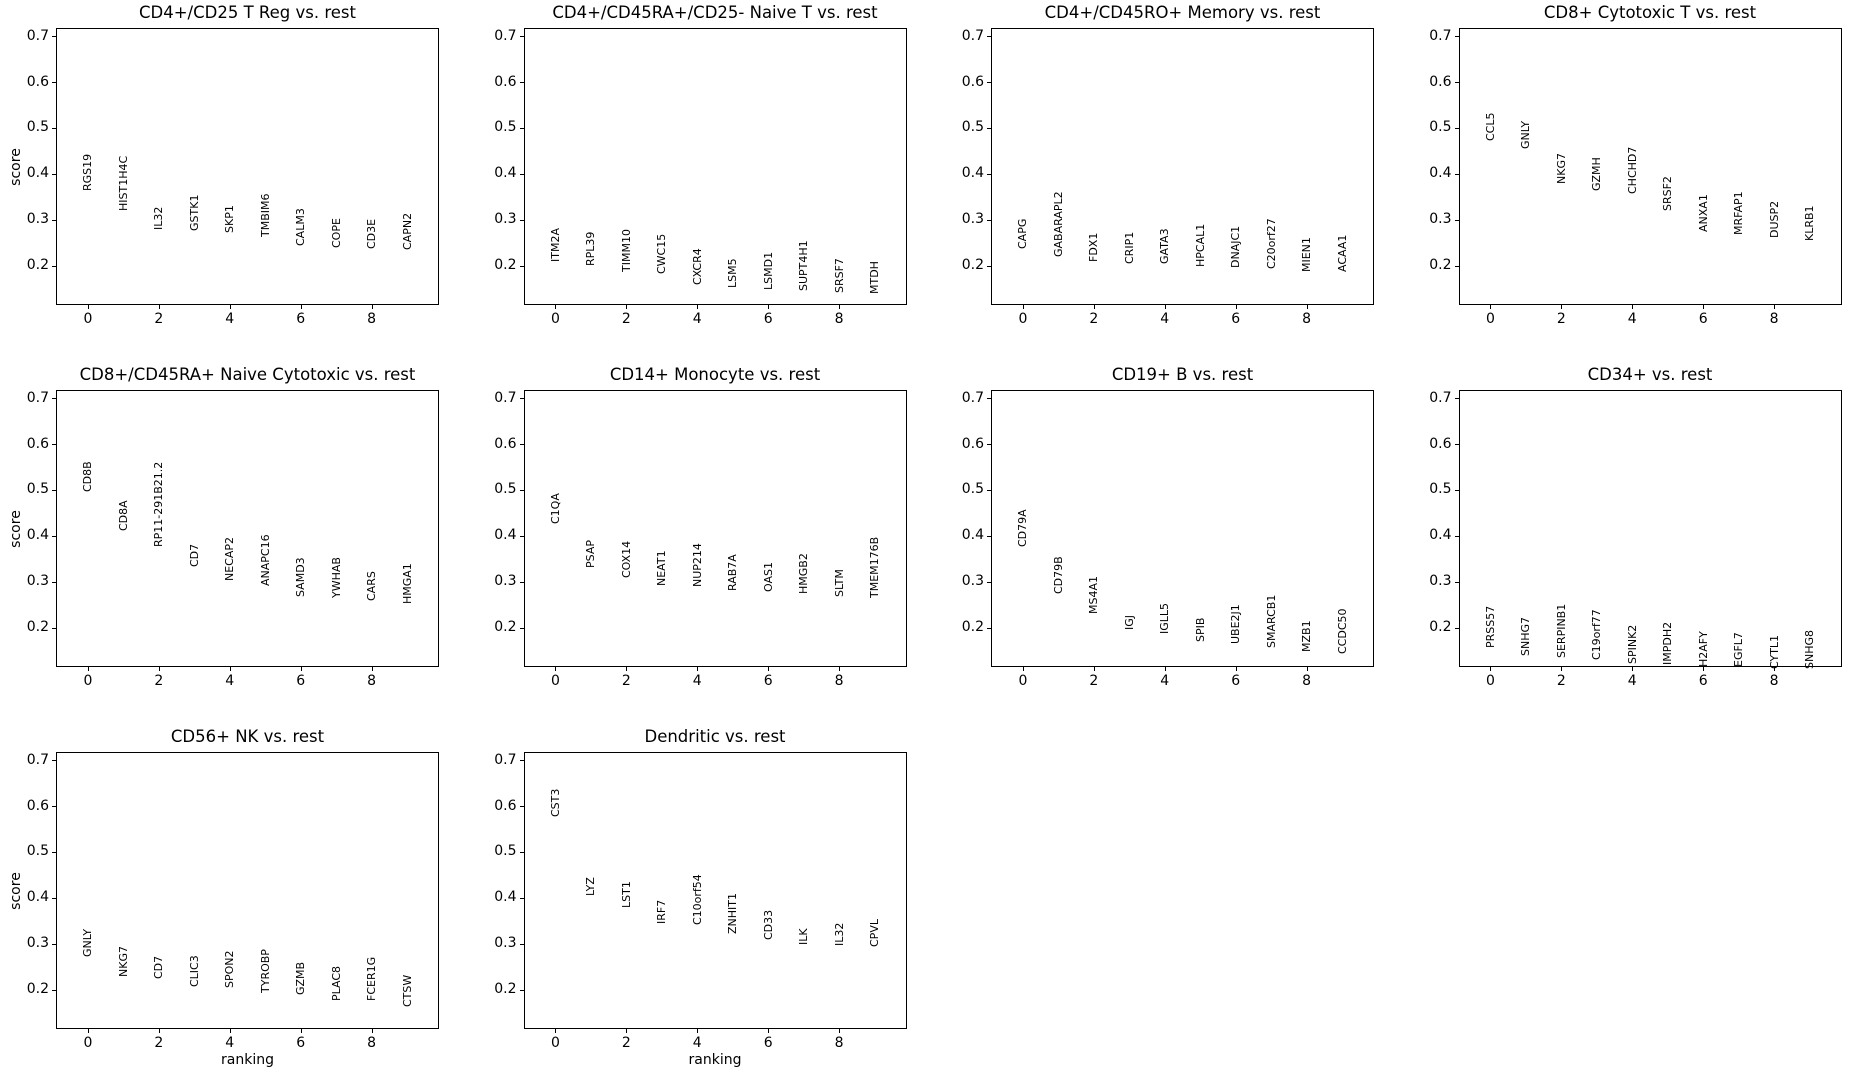  I want to click on x-tick-label: 2, so click(626, 1043).